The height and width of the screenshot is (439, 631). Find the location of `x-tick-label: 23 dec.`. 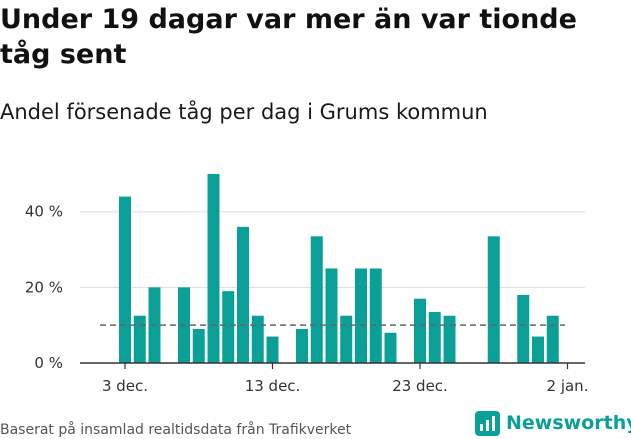

x-tick-label: 23 dec. is located at coordinates (420, 386).